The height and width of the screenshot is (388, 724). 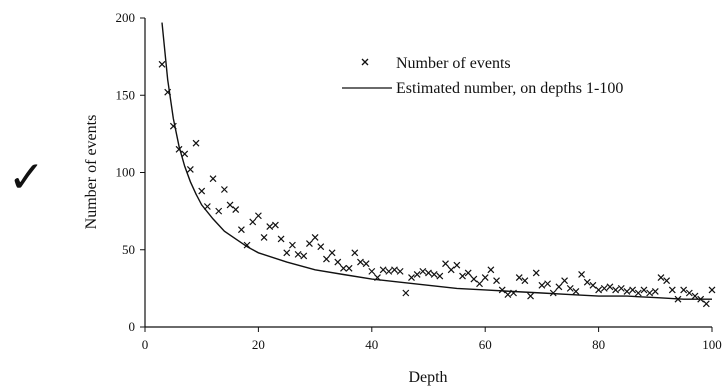 I want to click on check-mark-icon: ✓, so click(x=26, y=177).